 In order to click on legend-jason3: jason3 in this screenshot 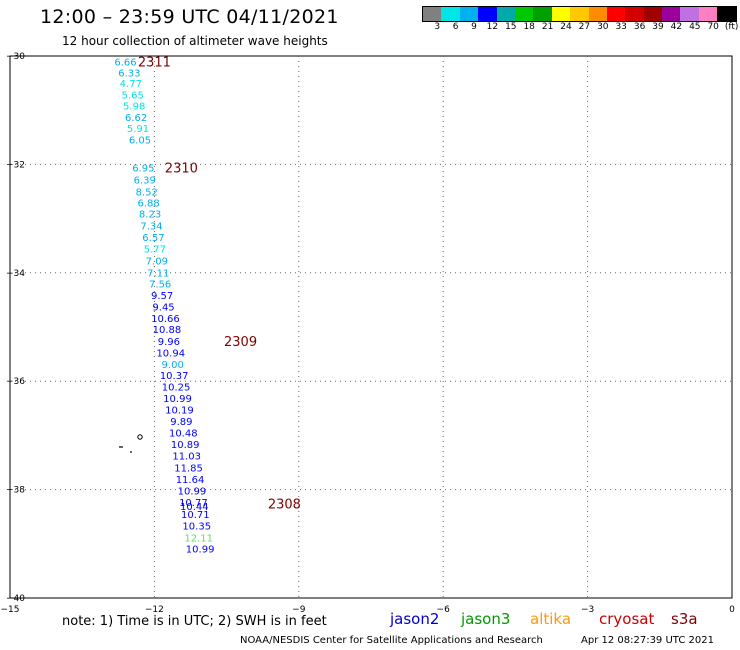, I will do `click(486, 619)`.